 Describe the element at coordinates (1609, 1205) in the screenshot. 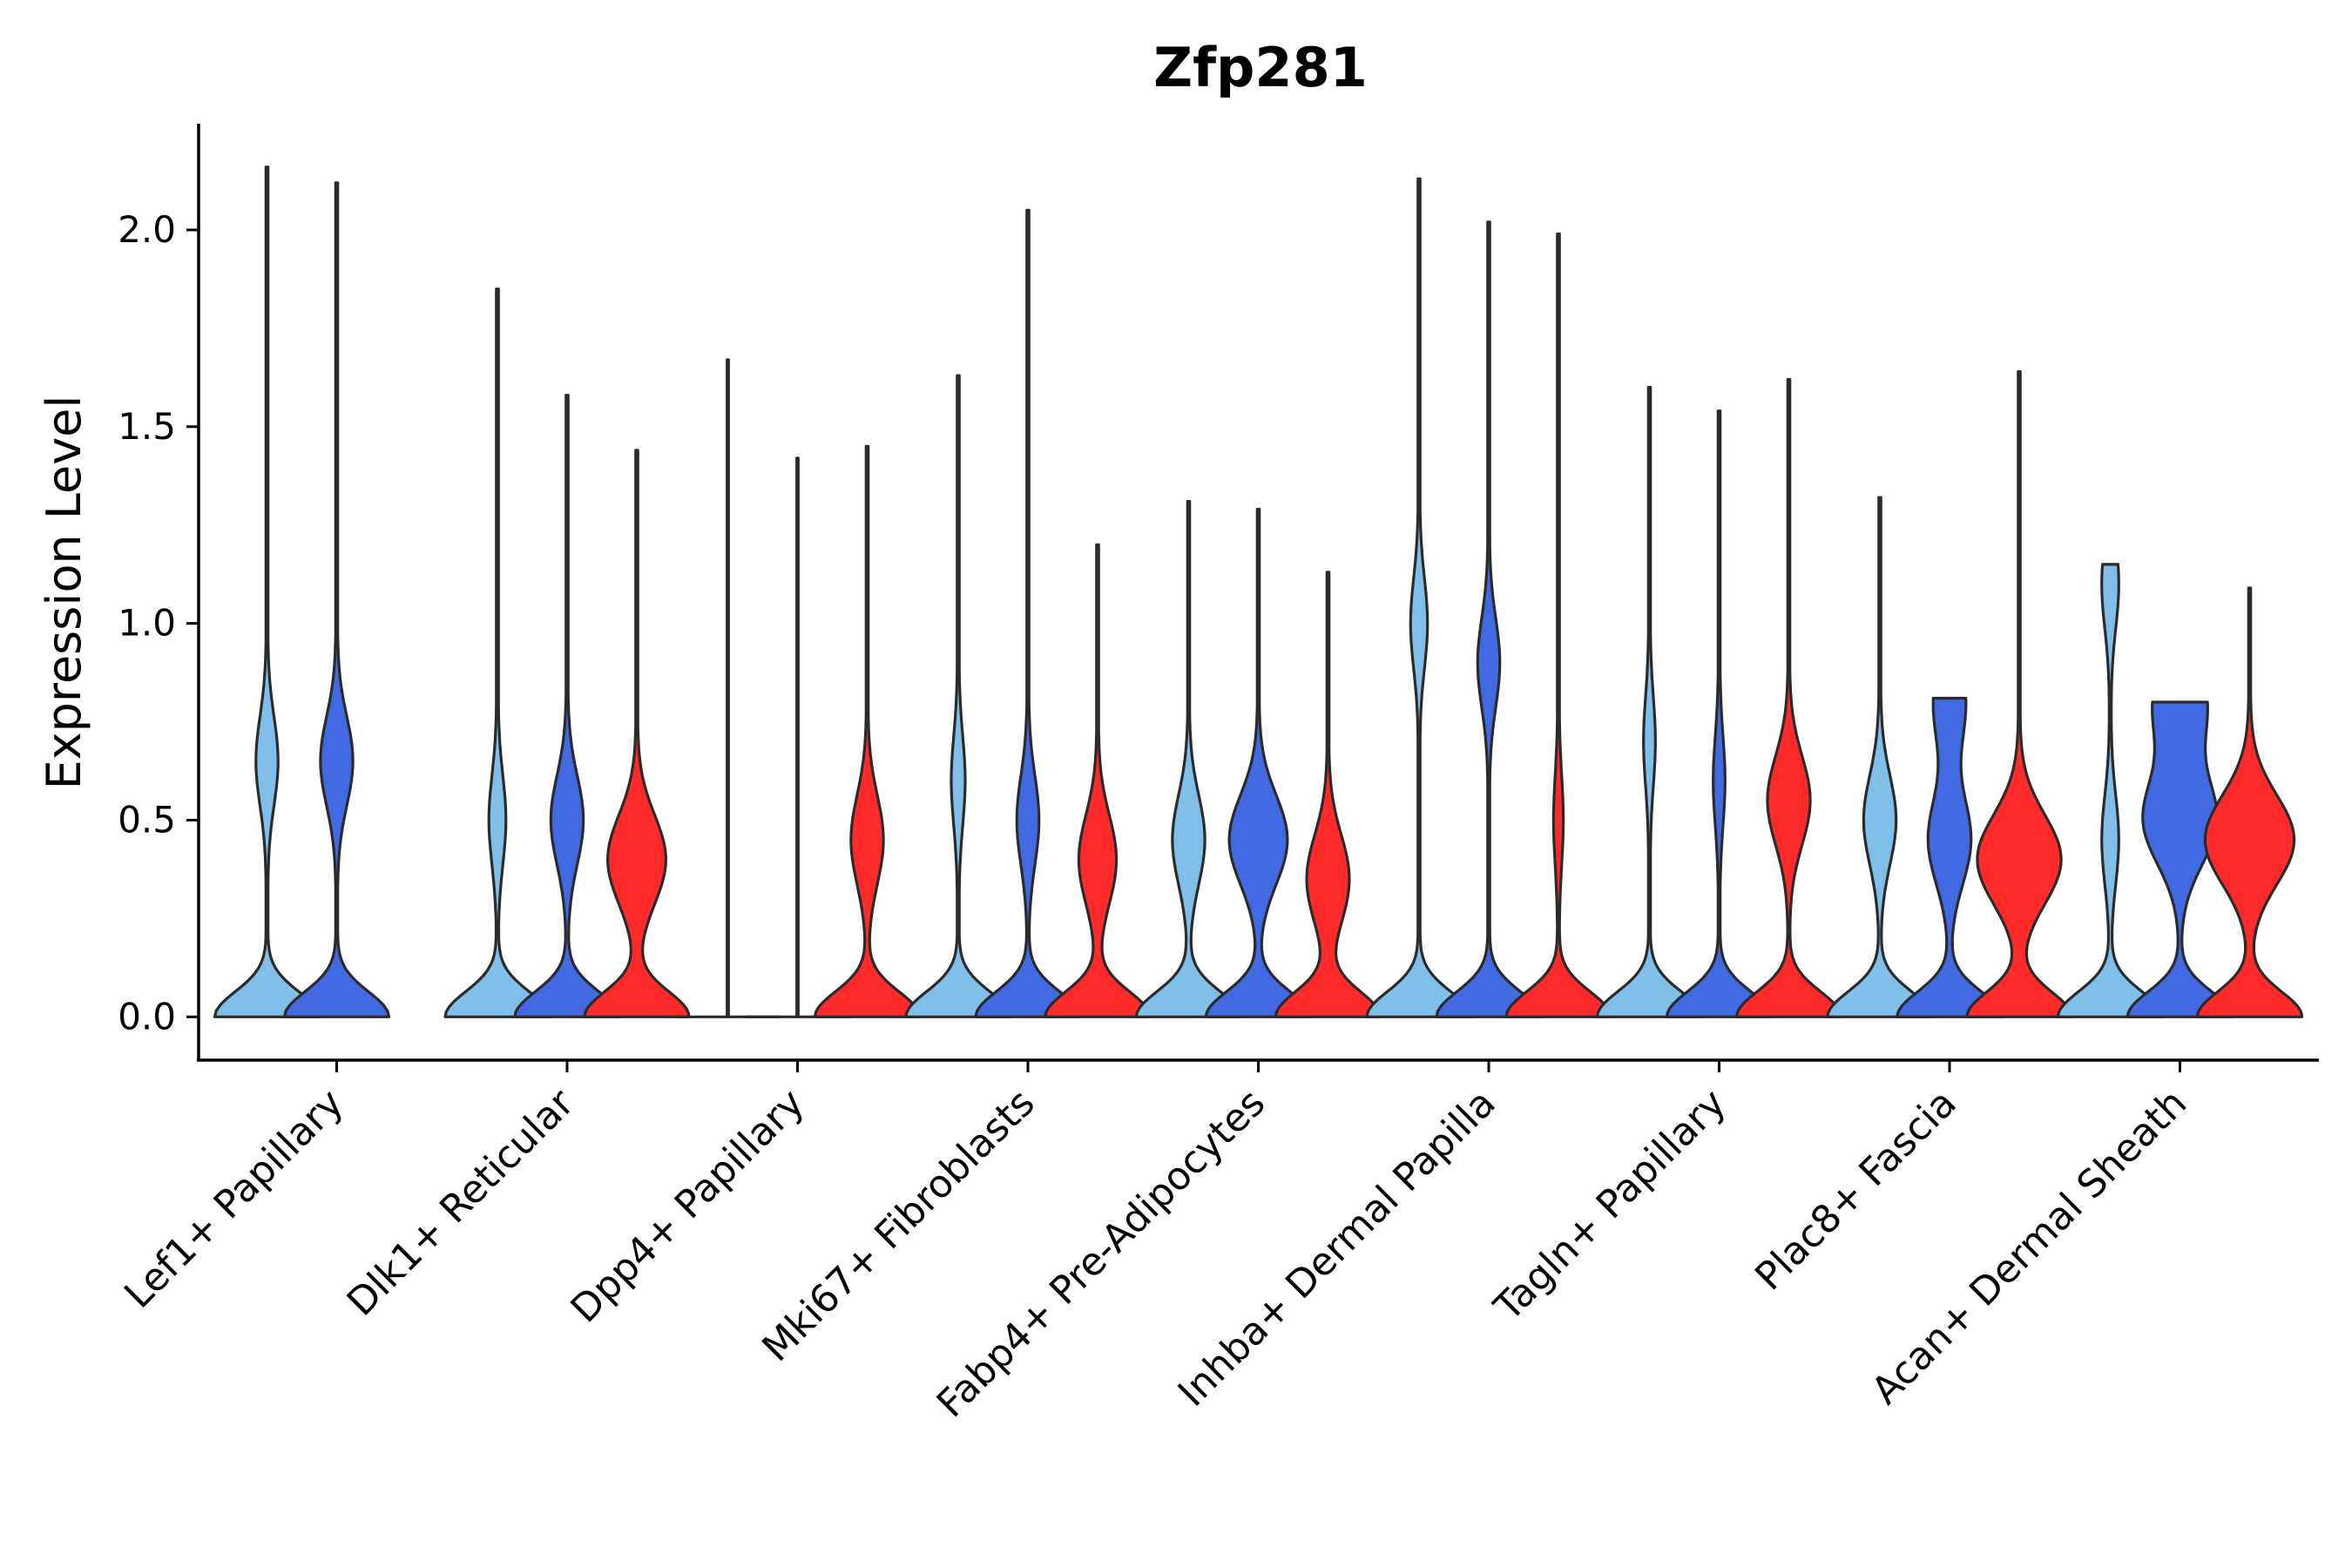

I see `x-tick-label: Tagln+ Papillary` at that location.